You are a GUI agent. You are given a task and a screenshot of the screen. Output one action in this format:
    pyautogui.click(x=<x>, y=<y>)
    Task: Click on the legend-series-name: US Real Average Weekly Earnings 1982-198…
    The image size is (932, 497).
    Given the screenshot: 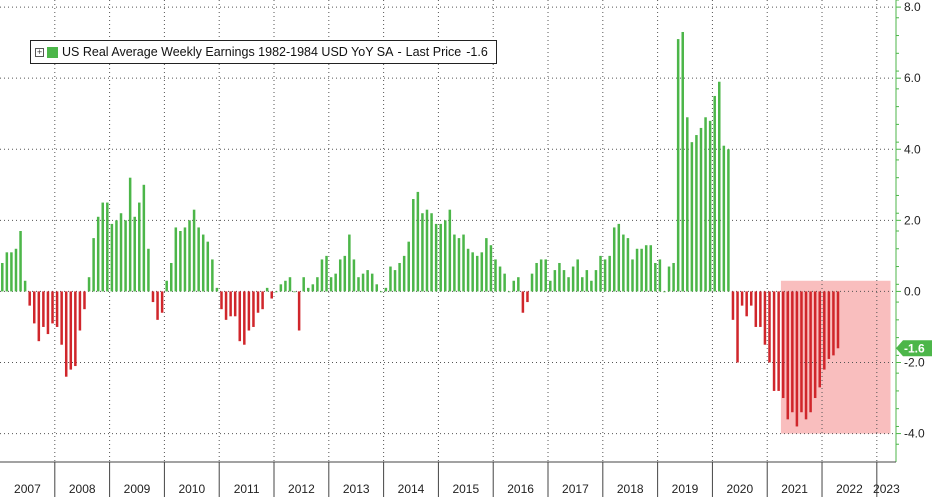 What is the action you would take?
    pyautogui.click(x=228, y=52)
    